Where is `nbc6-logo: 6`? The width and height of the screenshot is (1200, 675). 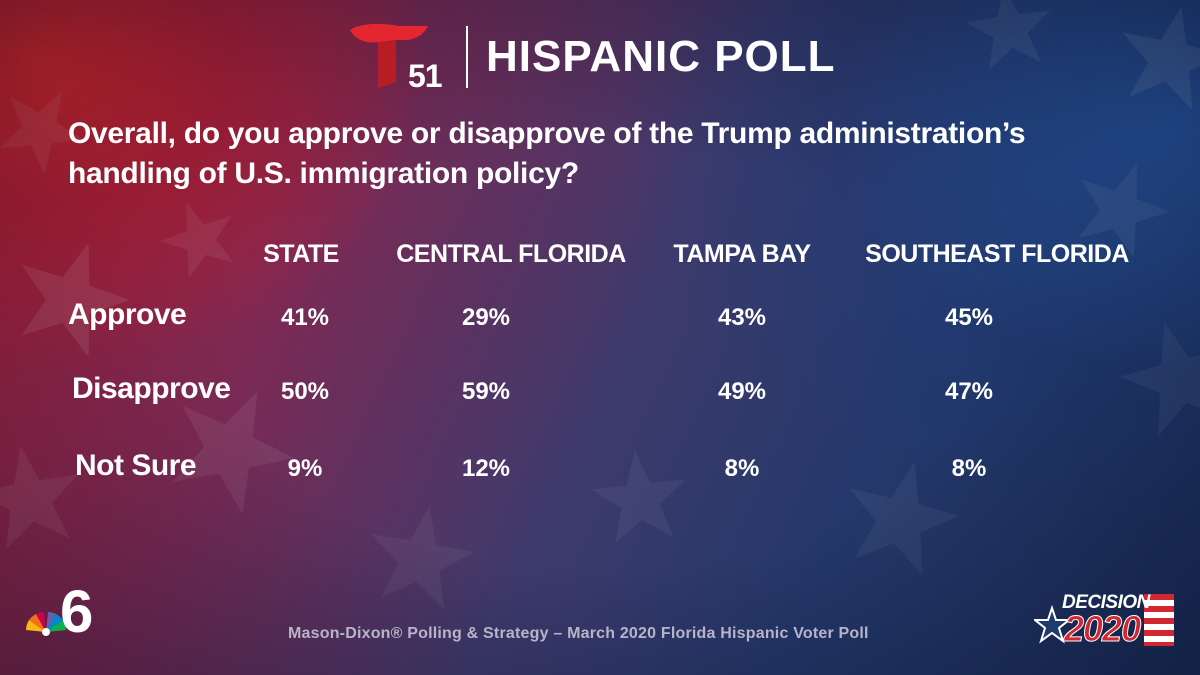 nbc6-logo: 6 is located at coordinates (59, 615).